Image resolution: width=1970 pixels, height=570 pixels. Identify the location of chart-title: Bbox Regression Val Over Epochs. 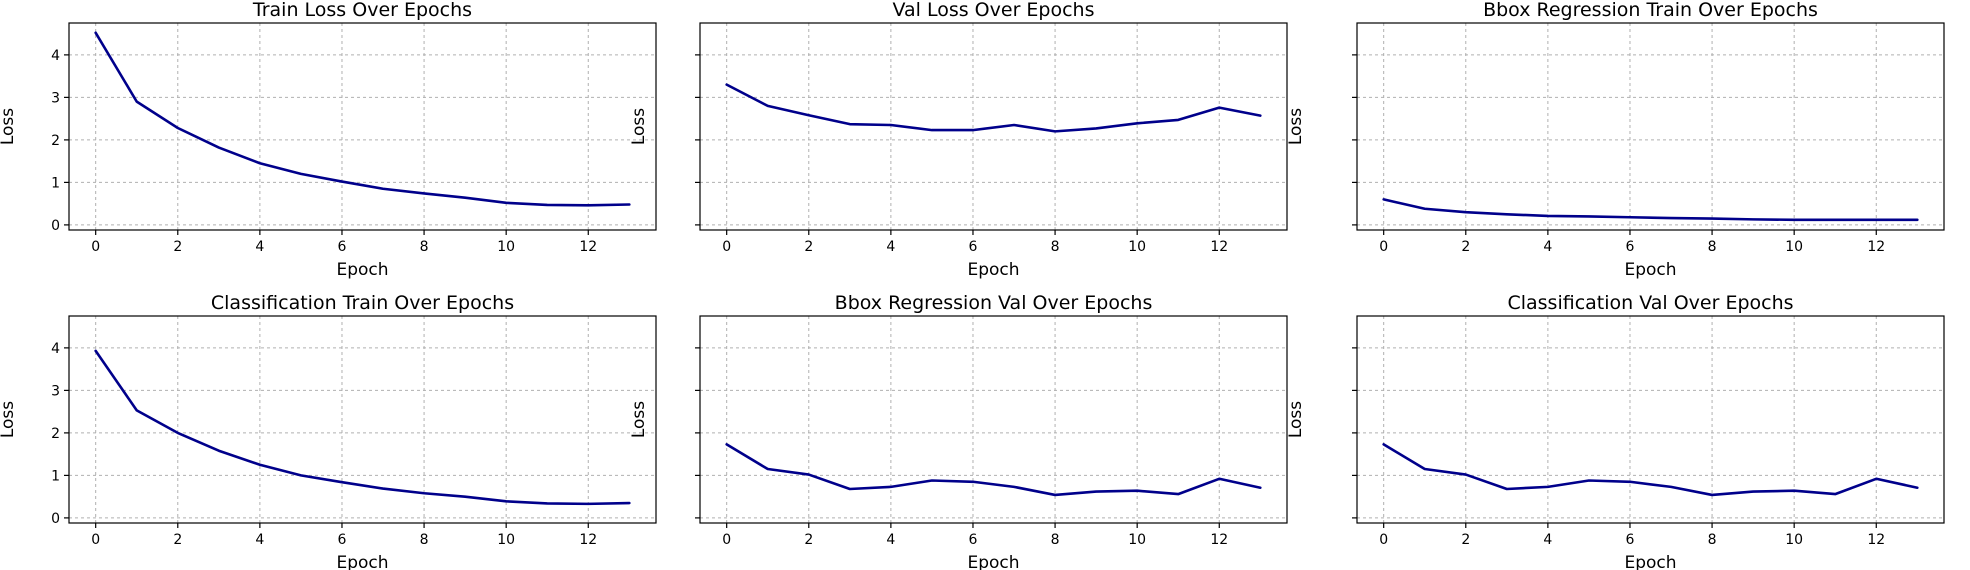
(994, 303).